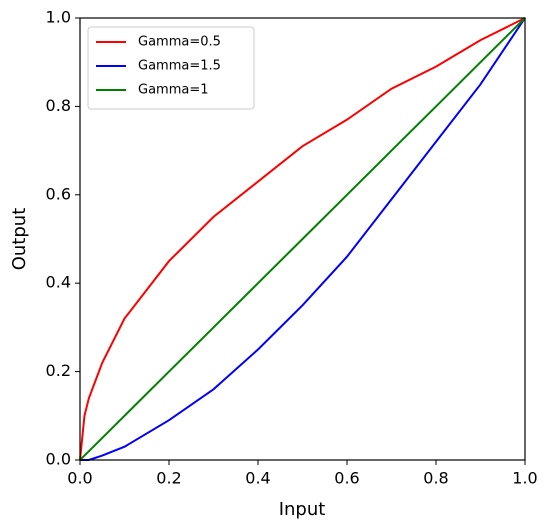 The width and height of the screenshot is (550, 529). Describe the element at coordinates (79, 478) in the screenshot. I see `x-tick-label: 0.0` at that location.